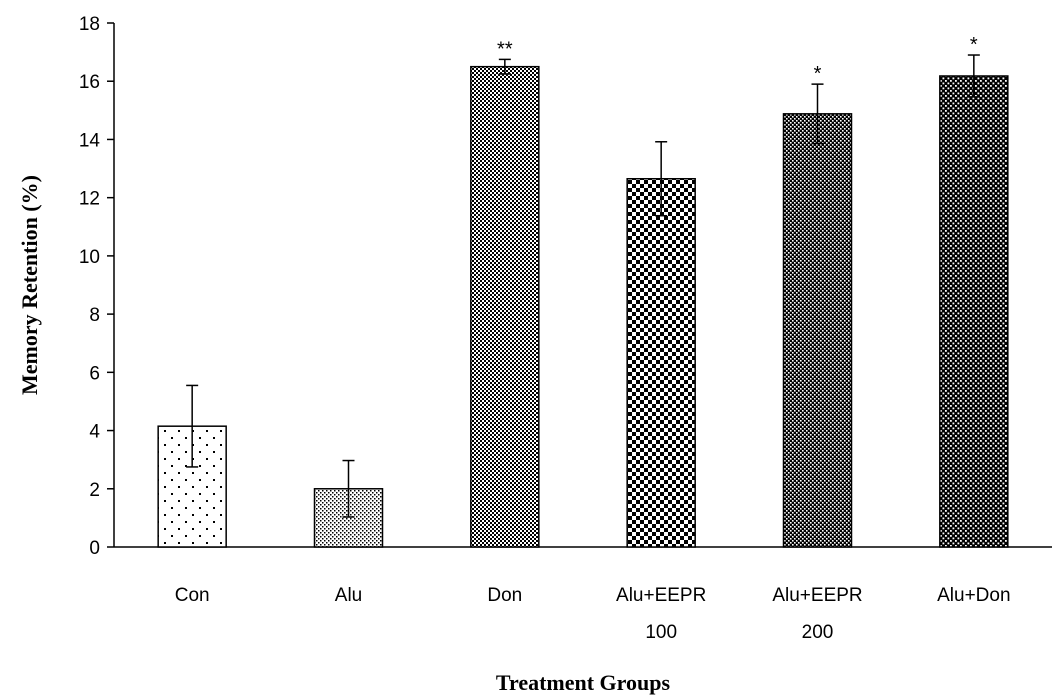 This screenshot has width=1059, height=698. What do you see at coordinates (97, 286) in the screenshot?
I see `y-axis: 0 2 4 6 8 10 12 14 16 18` at bounding box center [97, 286].